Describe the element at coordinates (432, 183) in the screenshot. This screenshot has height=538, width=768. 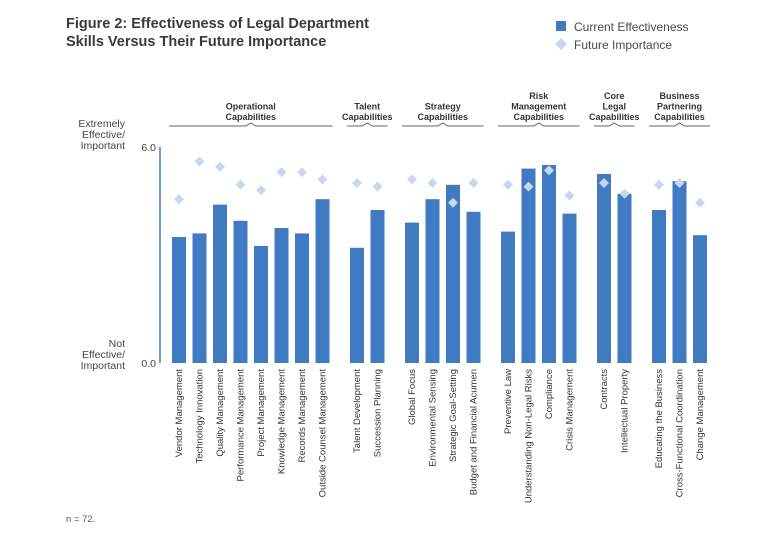
I see `diamond-environmental-sensing` at that location.